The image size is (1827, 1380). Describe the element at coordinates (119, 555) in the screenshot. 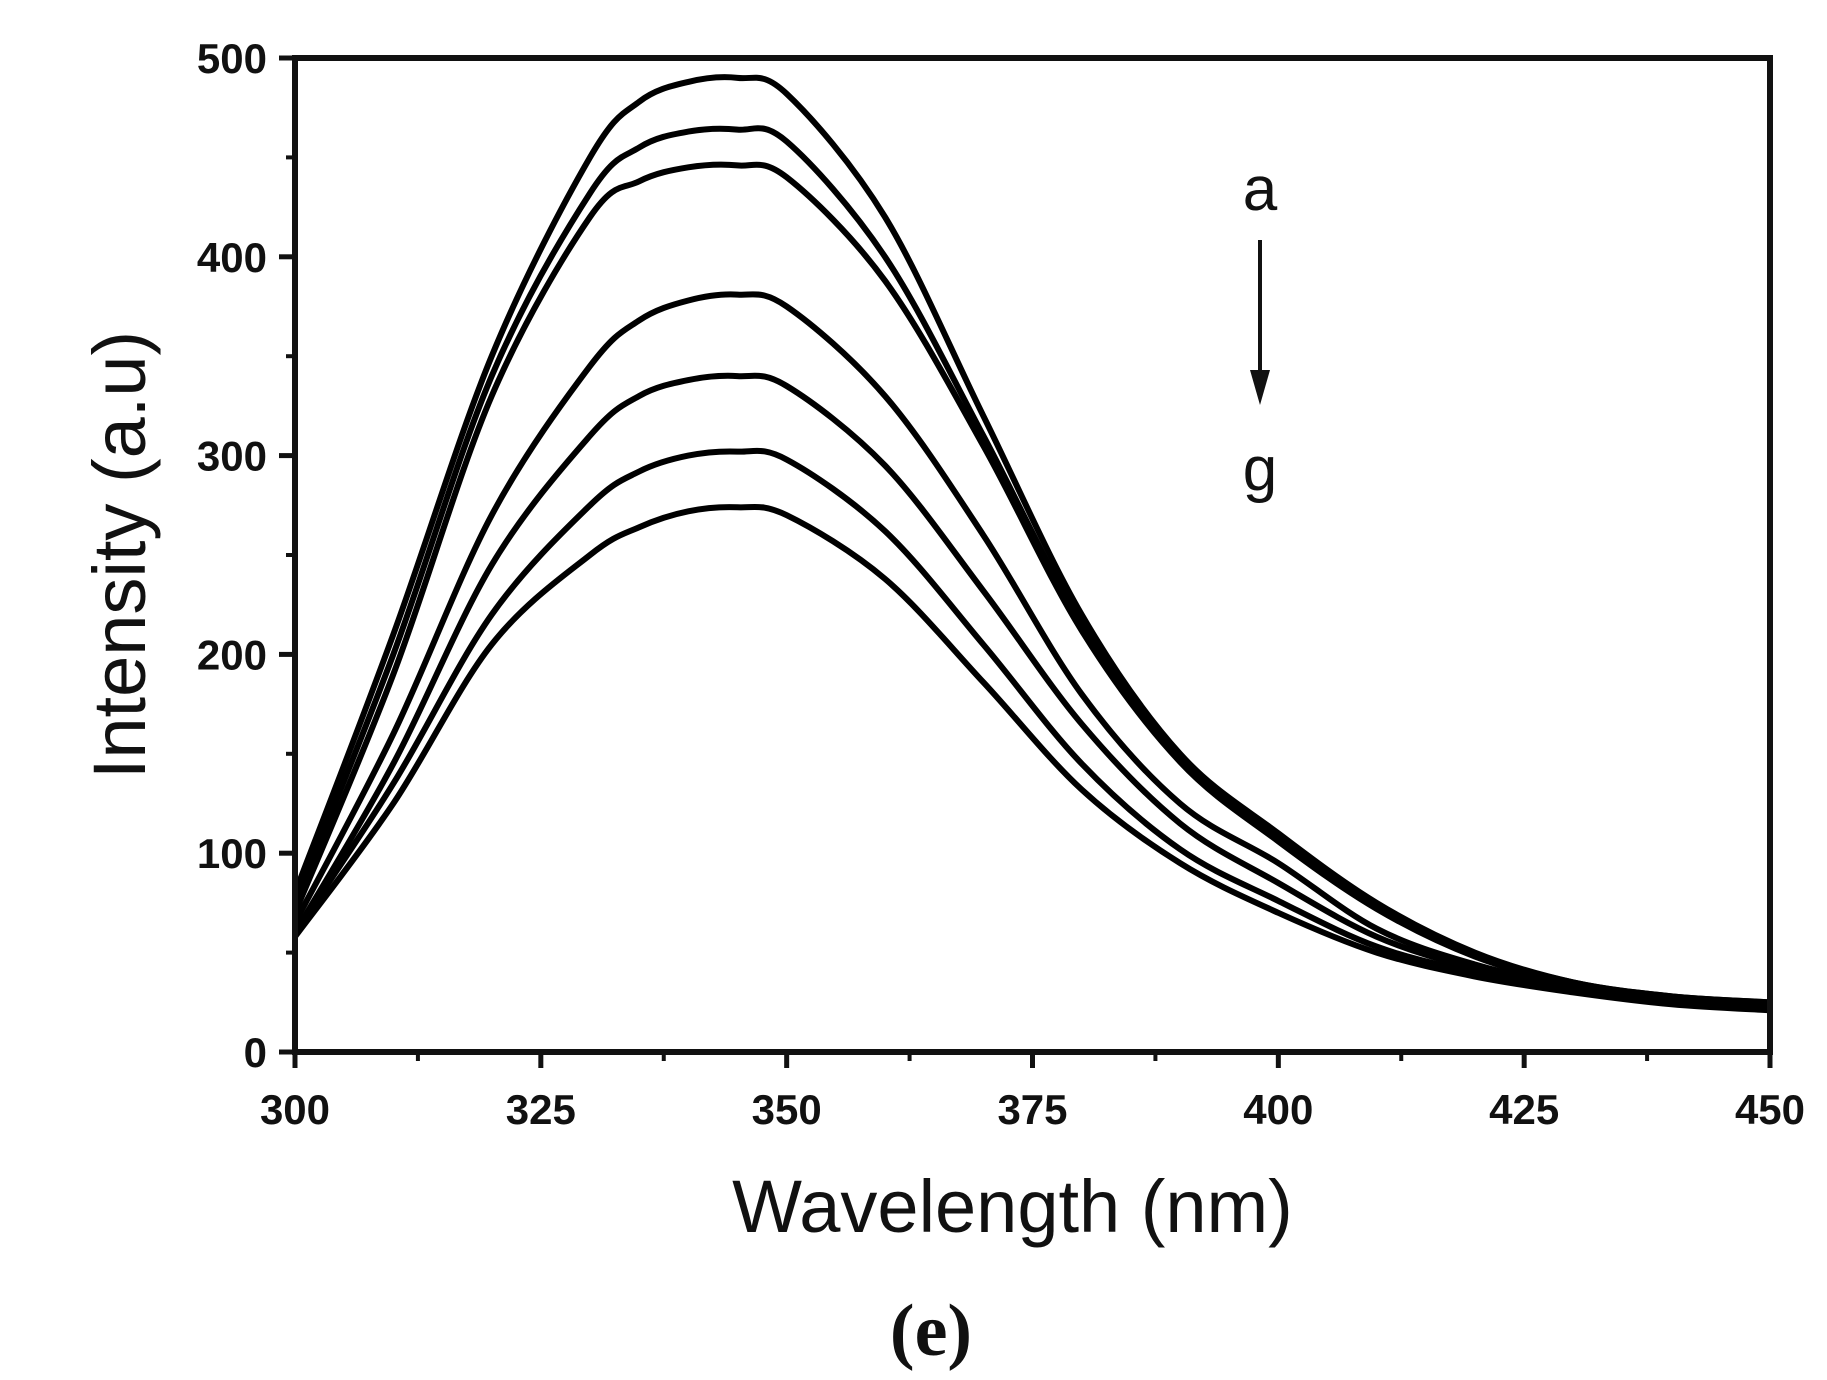

I see `y-axis-title: Intensity (a.u)` at that location.